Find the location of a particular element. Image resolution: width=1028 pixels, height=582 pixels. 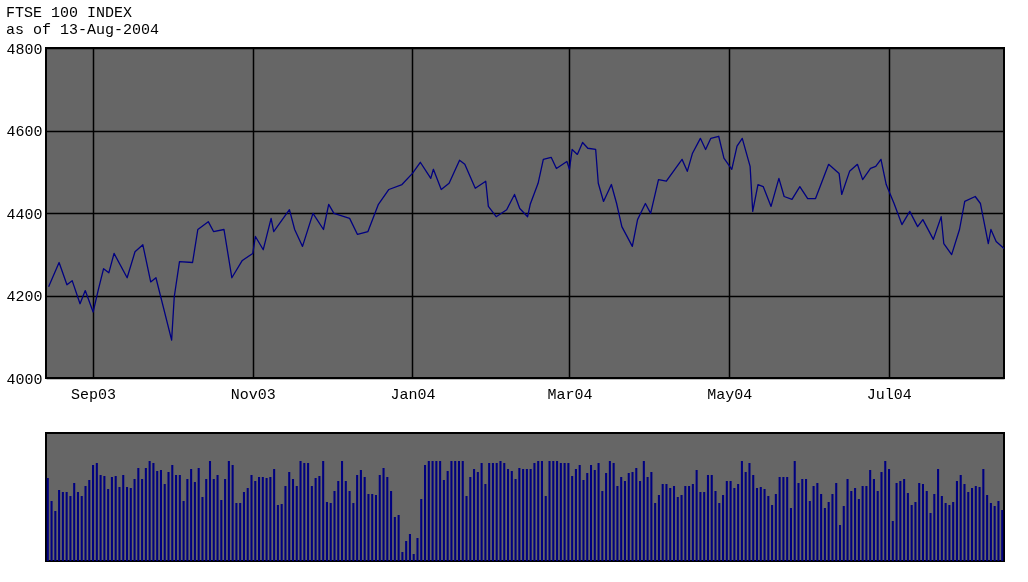

y-tick-label: 4800 is located at coordinates (24, 50).